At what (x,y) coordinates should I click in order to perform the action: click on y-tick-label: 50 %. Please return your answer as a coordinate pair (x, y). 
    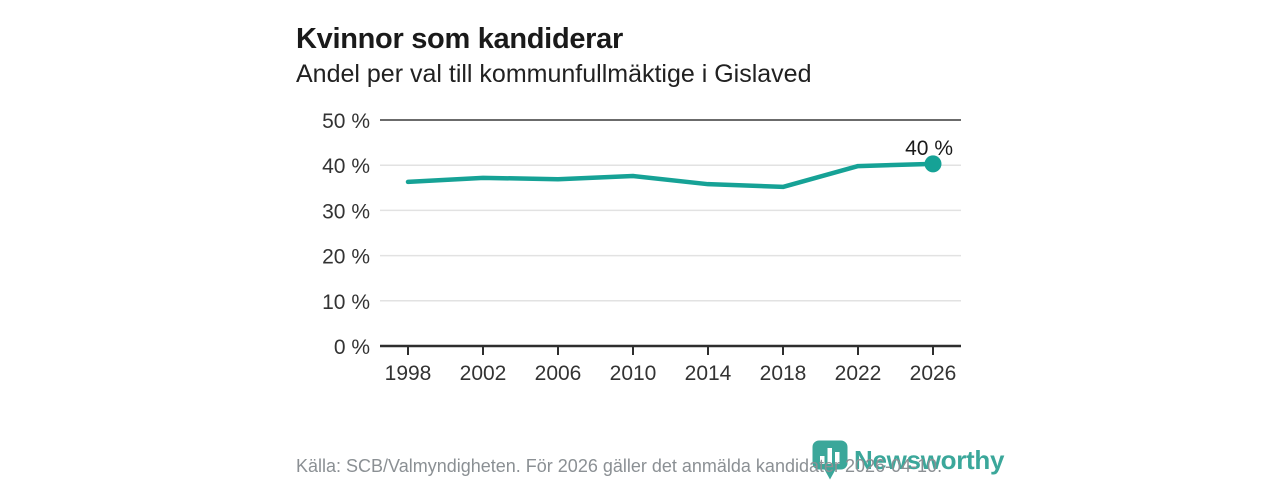
    Looking at the image, I should click on (346, 121).